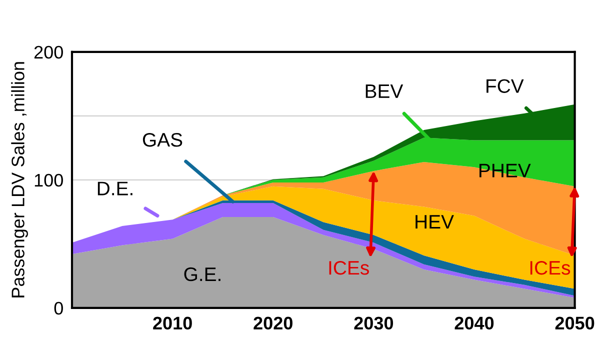  I want to click on text: GAS, so click(162, 139).